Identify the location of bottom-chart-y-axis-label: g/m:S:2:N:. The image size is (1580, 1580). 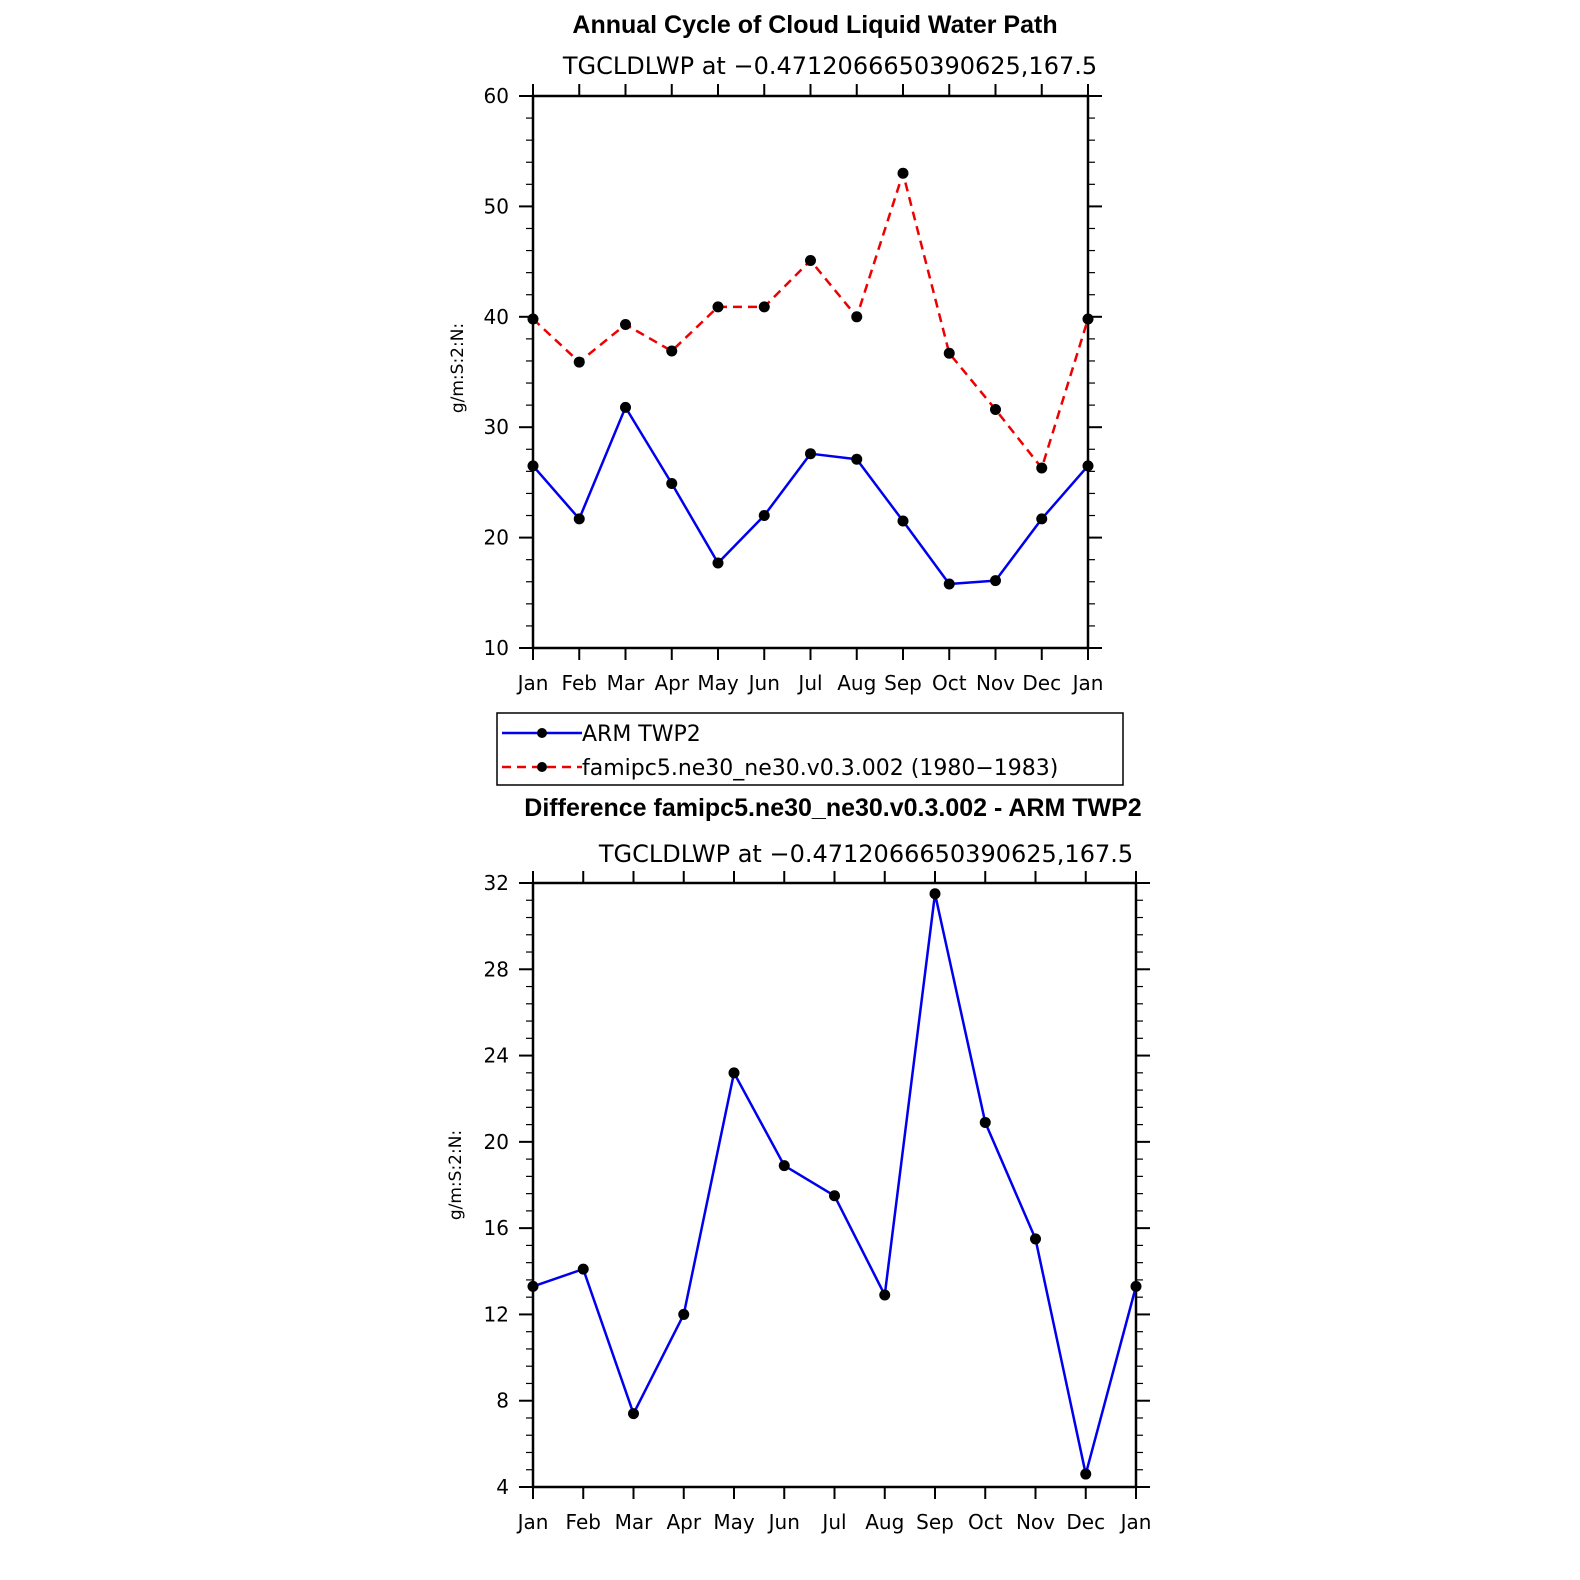
(456, 1175).